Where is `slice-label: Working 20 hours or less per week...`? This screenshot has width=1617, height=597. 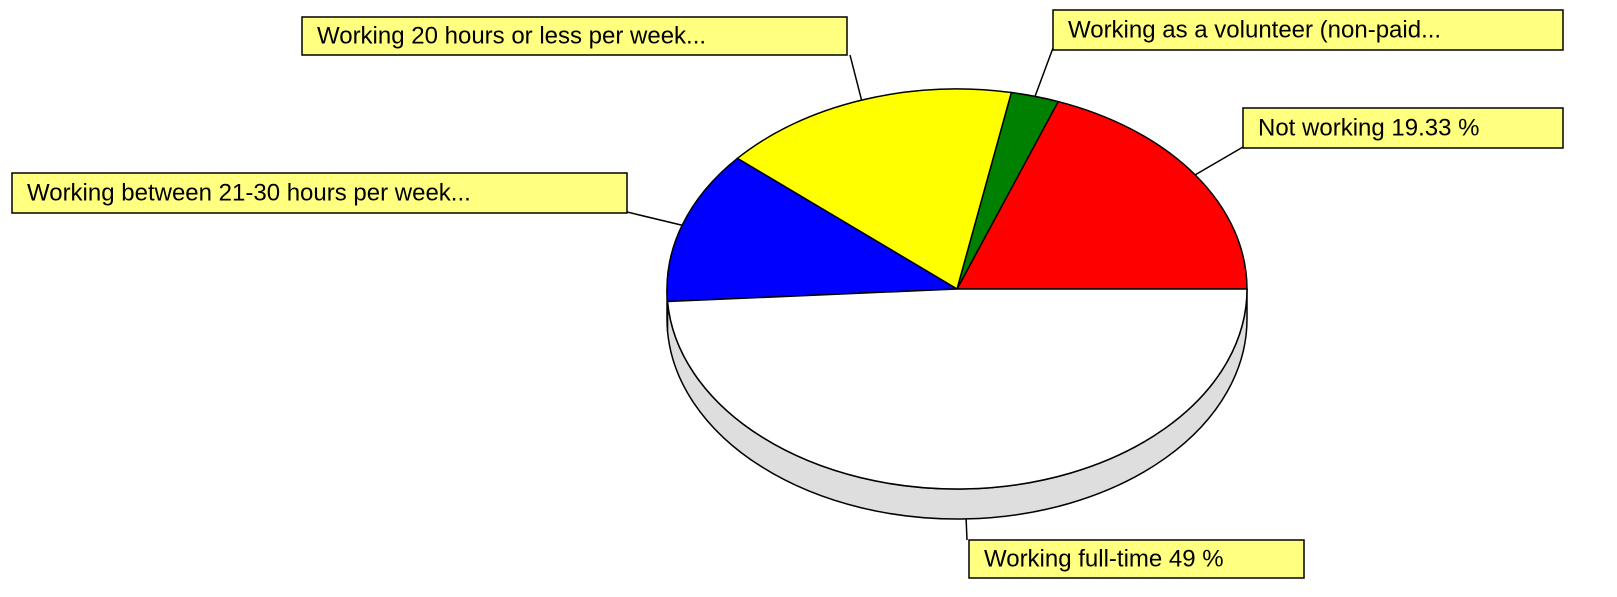
slice-label: Working 20 hours or less per week... is located at coordinates (511, 35).